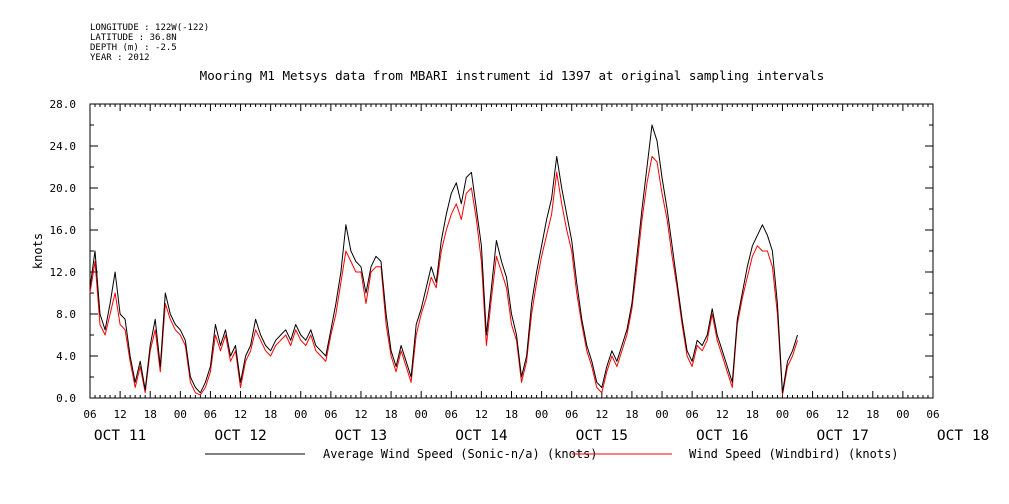 The width and height of the screenshot is (1009, 504). Describe the element at coordinates (794, 454) in the screenshot. I see `legend-label-windbird: Wind Speed (Windbird) (knots)` at that location.